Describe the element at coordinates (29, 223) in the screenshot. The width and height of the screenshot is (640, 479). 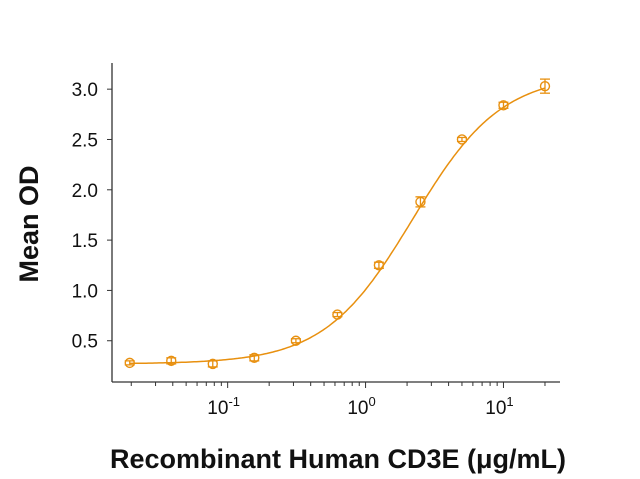
I see `y-axis-label: Mean OD` at that location.